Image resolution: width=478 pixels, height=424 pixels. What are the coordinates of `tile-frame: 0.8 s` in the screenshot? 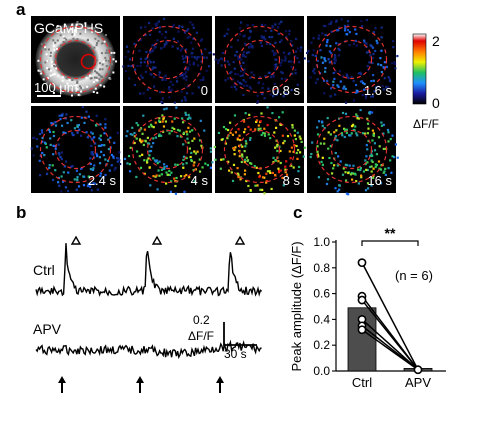 It's located at (260, 60).